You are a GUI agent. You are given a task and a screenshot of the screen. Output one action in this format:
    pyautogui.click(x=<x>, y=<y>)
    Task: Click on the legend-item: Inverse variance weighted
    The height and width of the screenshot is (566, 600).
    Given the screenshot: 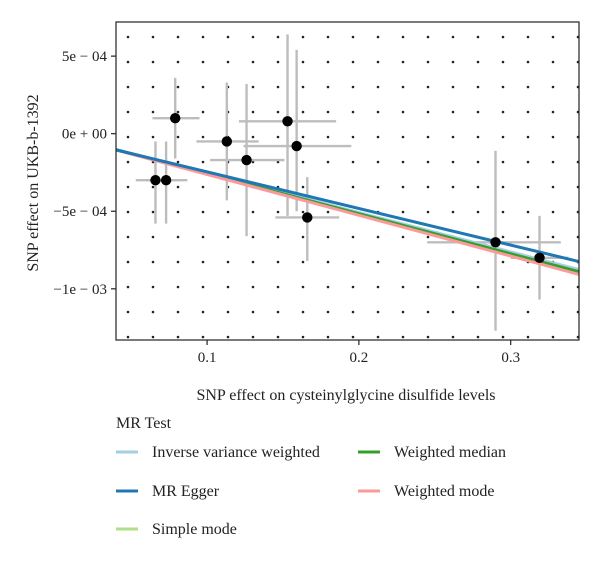 What is the action you would take?
    pyautogui.click(x=218, y=452)
    